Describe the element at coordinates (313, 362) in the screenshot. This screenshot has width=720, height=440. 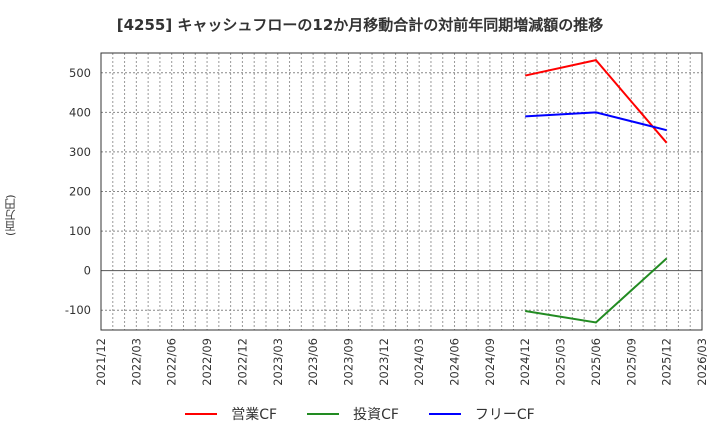
I see `svg-text: 2023/06` at that location.